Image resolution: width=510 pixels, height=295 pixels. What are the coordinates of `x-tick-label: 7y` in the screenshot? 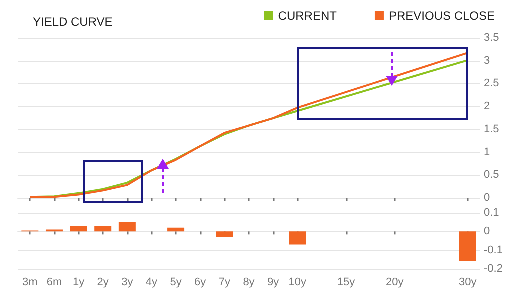 It's located at (224, 282).